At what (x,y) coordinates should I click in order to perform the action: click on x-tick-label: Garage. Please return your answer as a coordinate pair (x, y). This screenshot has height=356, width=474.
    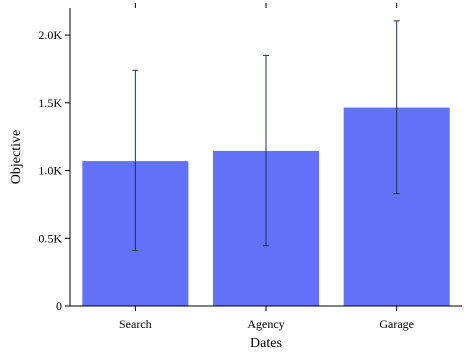
    Looking at the image, I should click on (396, 324).